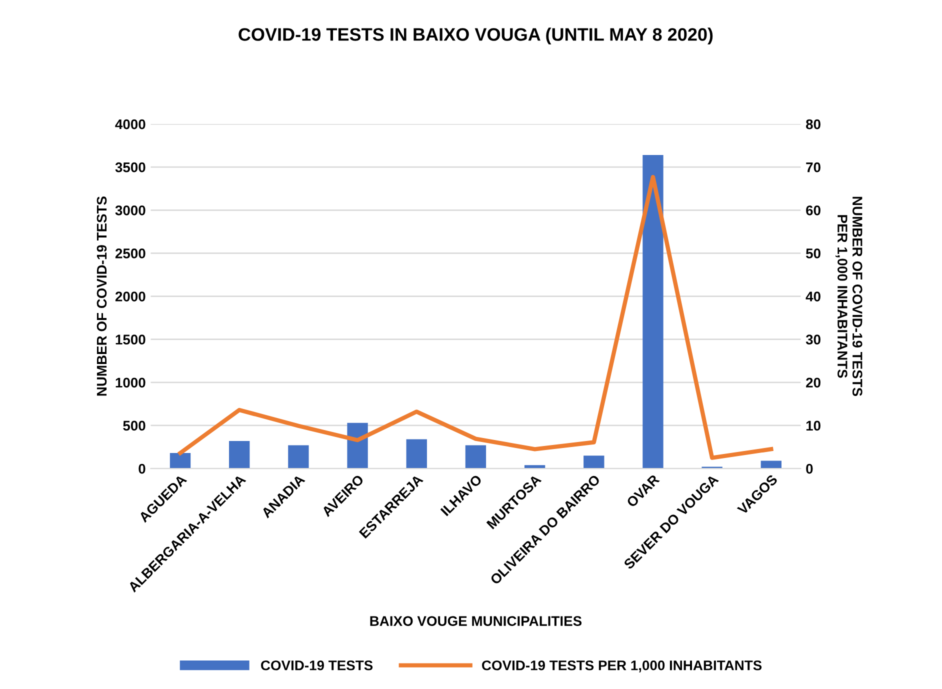  What do you see at coordinates (130, 297) in the screenshot?
I see `y-tick-label: 2000` at bounding box center [130, 297].